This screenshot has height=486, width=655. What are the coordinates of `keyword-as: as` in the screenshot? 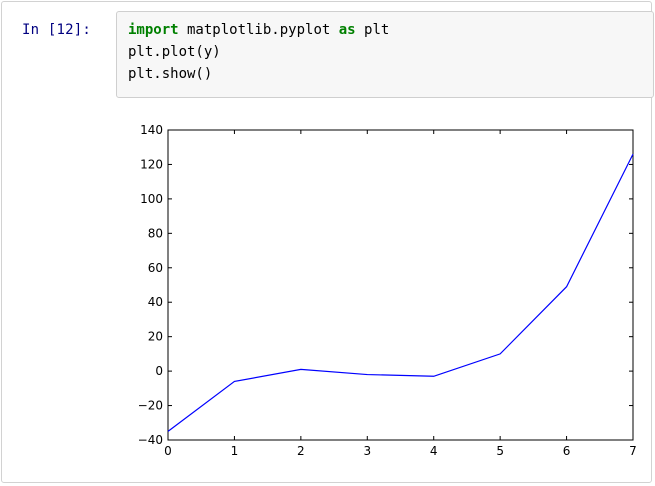 It's located at (347, 30).